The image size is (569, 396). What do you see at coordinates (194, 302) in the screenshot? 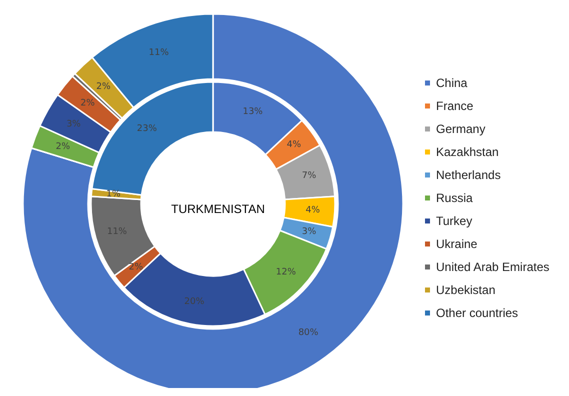
I see `data-label: 20%` at bounding box center [194, 302].